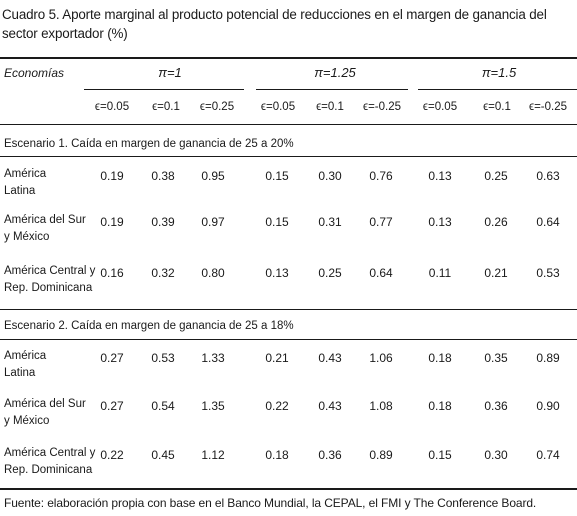  Describe the element at coordinates (547, 107) in the screenshot. I see `header-eps-9: ϵ=-0.25` at that location.